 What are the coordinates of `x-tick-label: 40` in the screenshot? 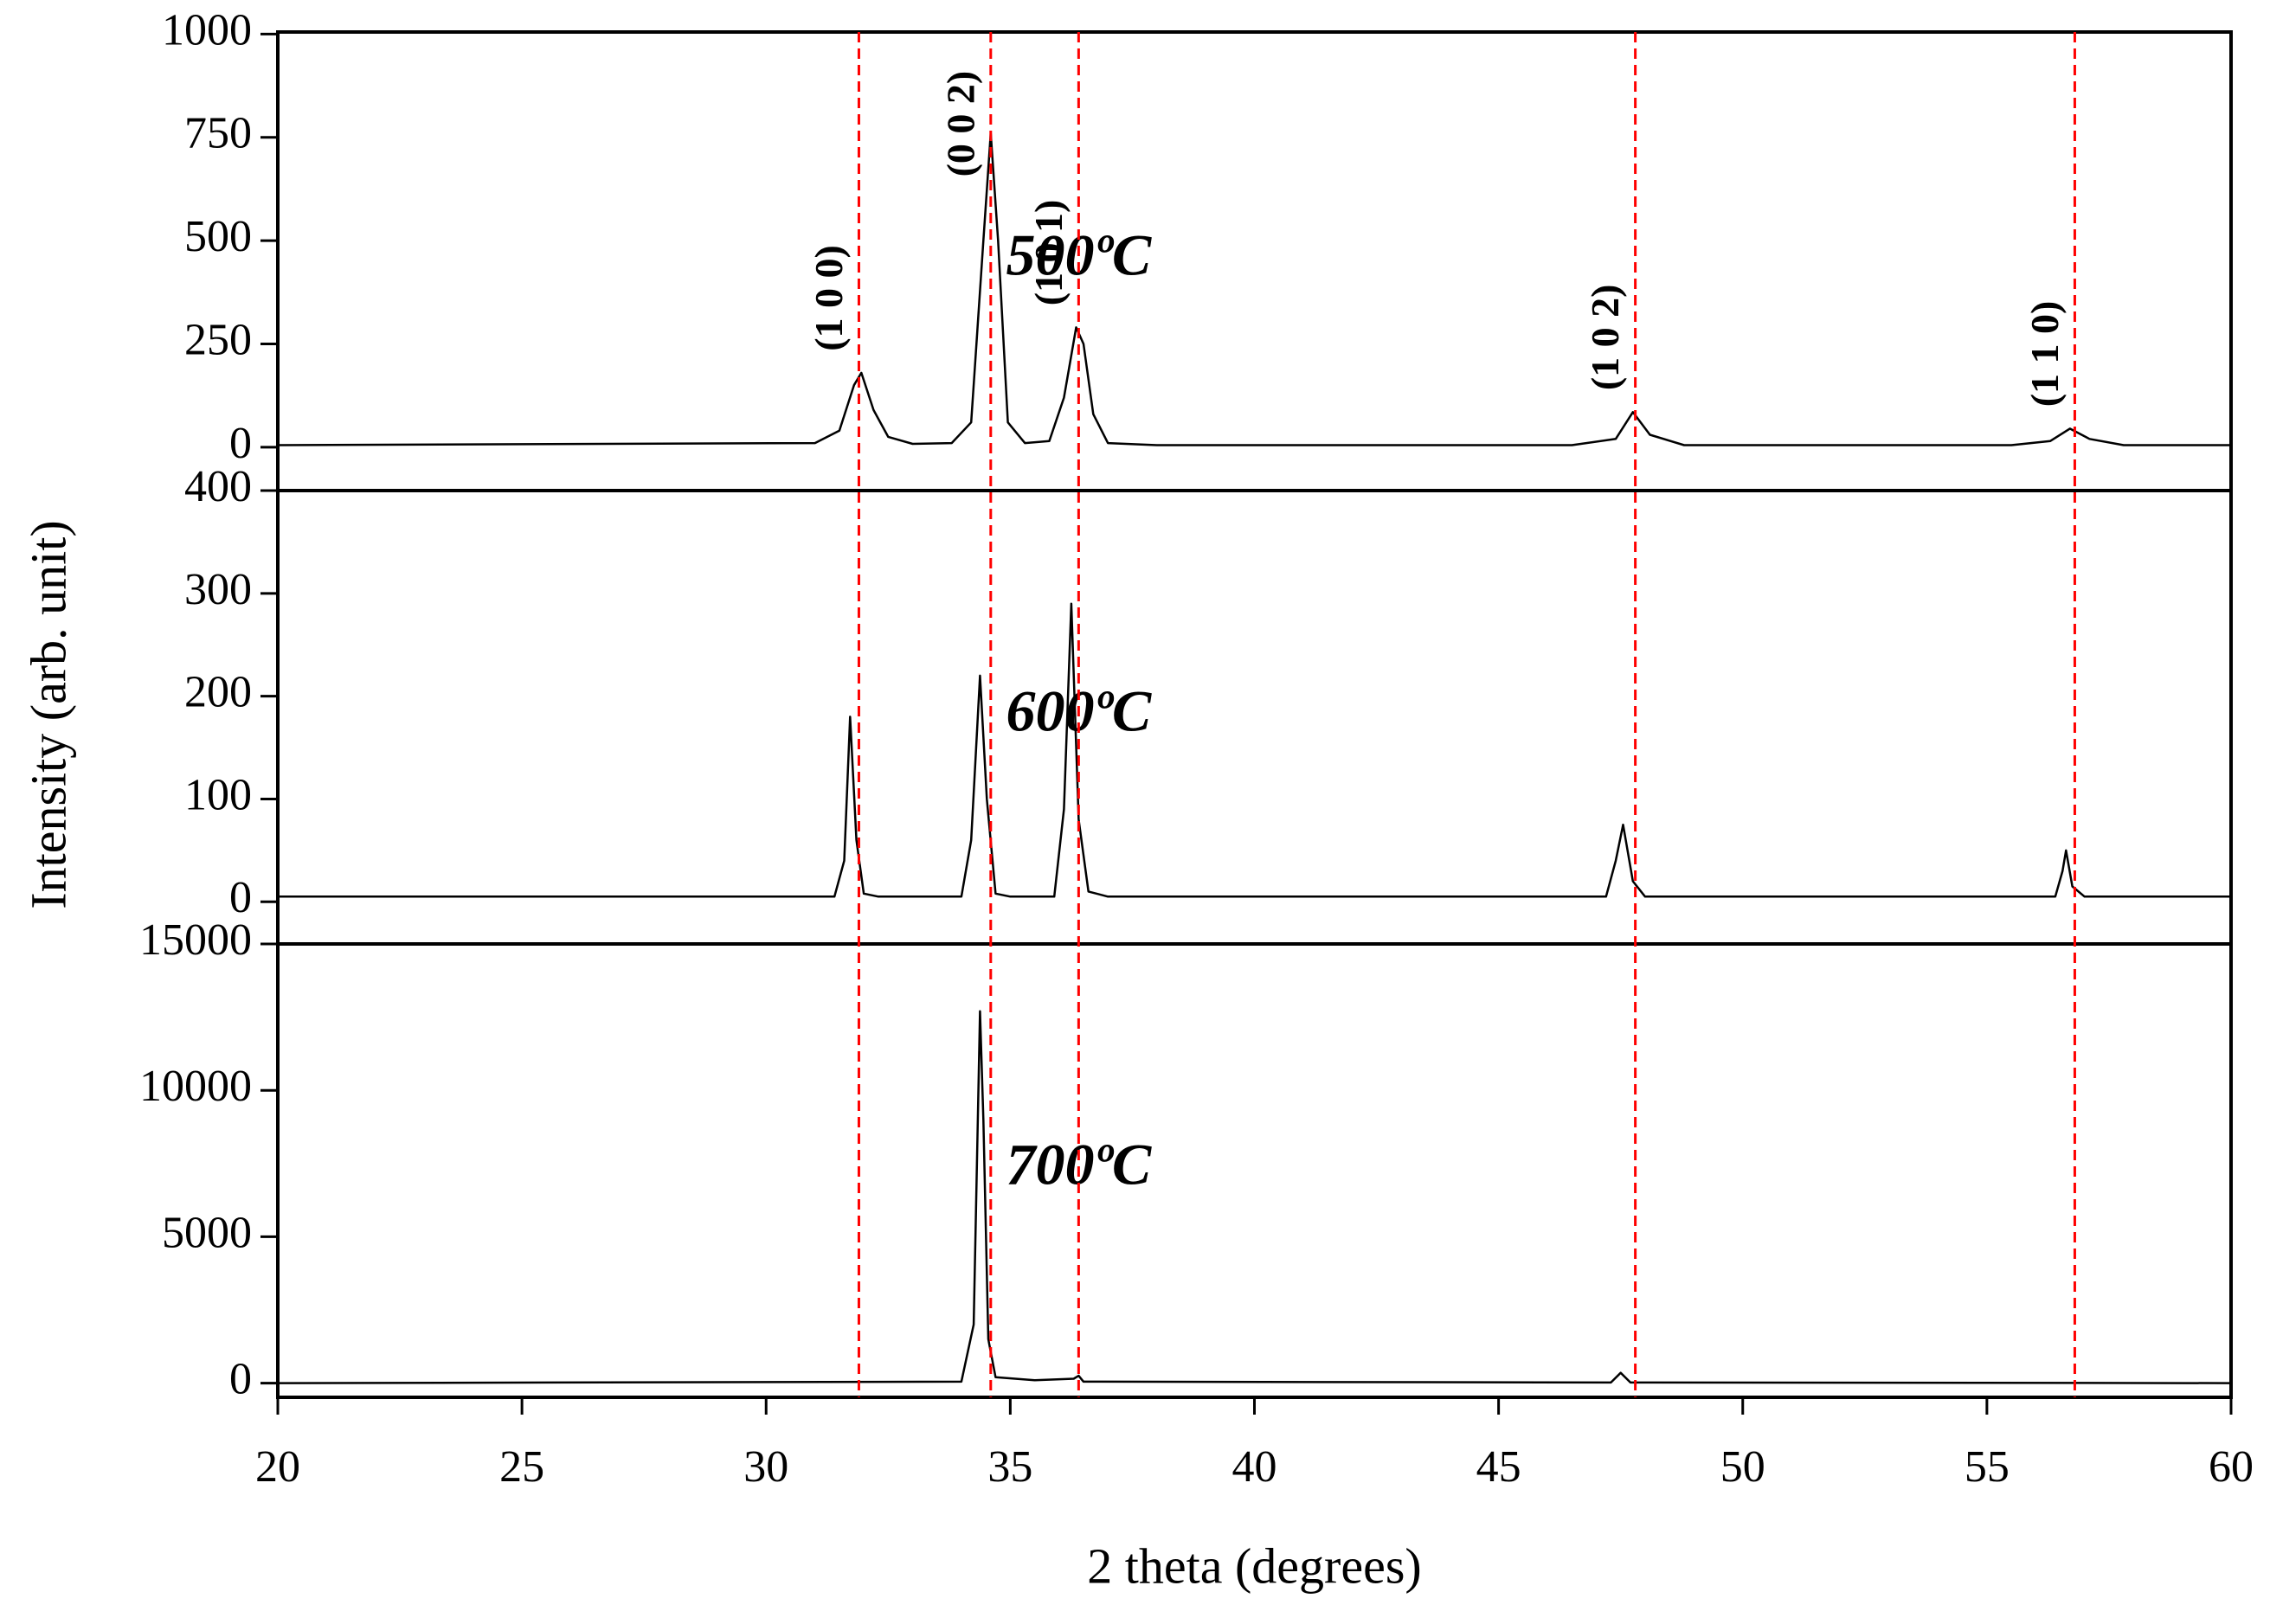 It's located at (1254, 1467).